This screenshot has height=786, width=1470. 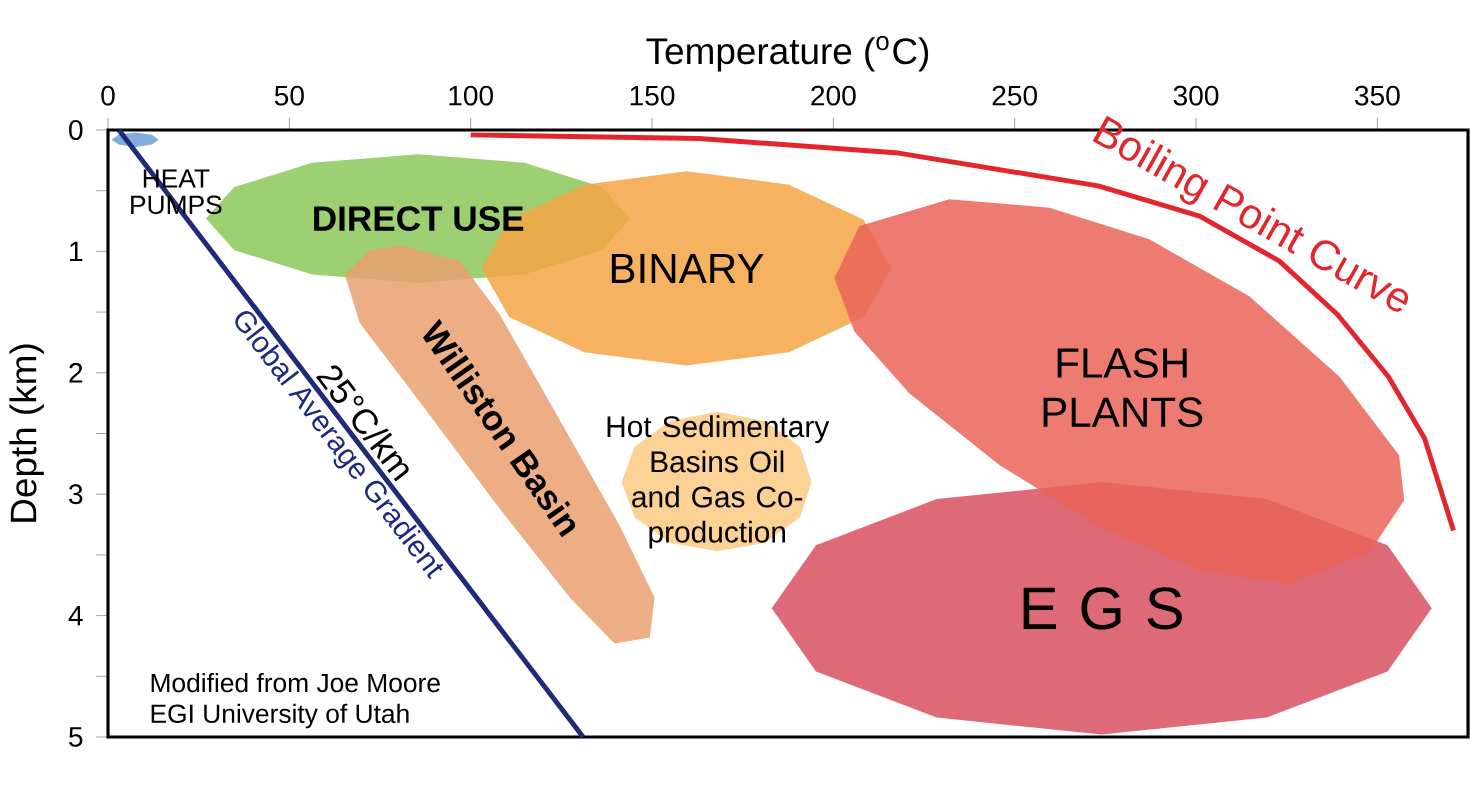 I want to click on y-axis-title: Depth (km), so click(x=26, y=433).